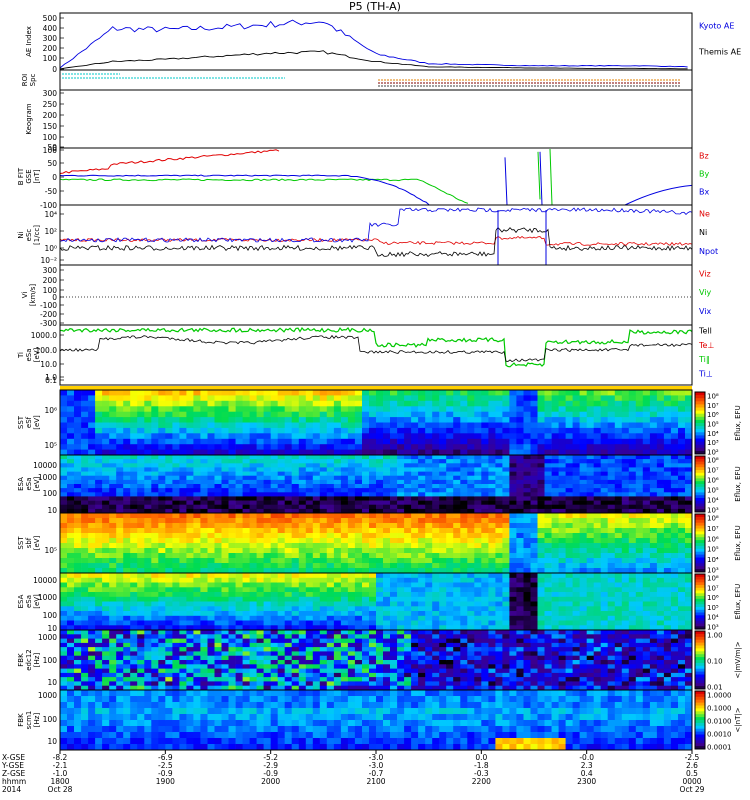  What do you see at coordinates (51, 191) in the screenshot?
I see `ytick-label: -50` at bounding box center [51, 191].